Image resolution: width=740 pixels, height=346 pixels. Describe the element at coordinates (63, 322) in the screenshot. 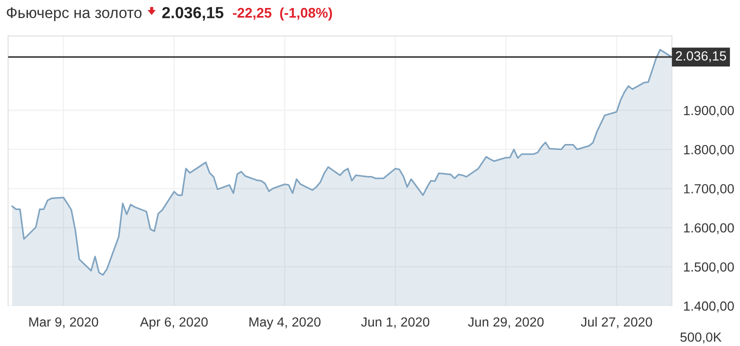

I see `x-tick-label: Mar 9, 2020` at that location.